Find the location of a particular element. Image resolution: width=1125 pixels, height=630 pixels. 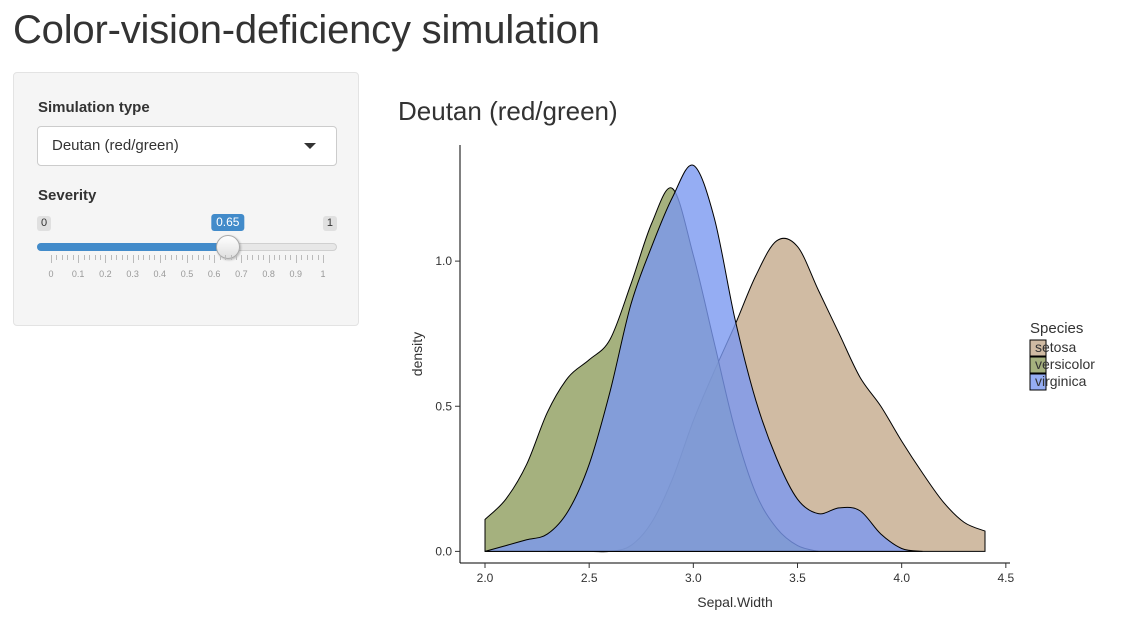

slider-tick-label: 0.1 is located at coordinates (78, 274).